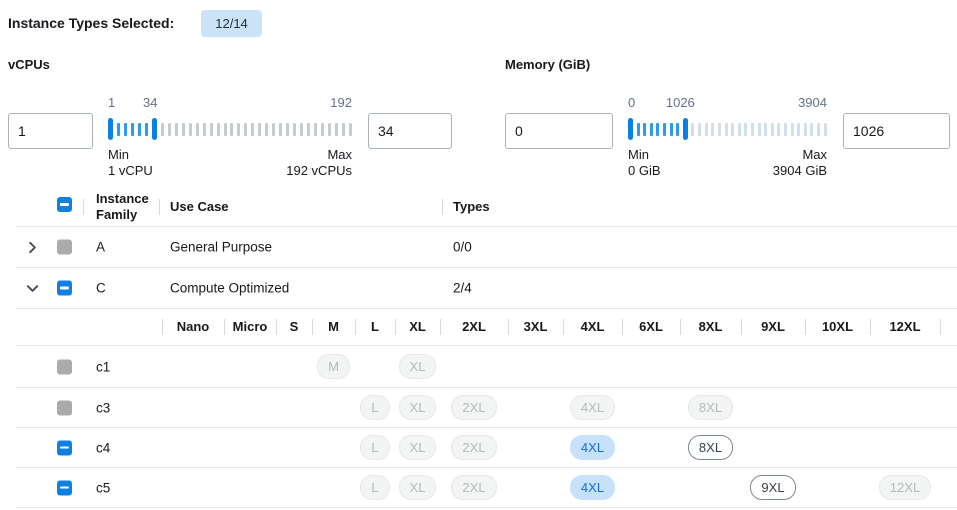  I want to click on size-badge-c4-4xl-selected: 4XL, so click(592, 447).